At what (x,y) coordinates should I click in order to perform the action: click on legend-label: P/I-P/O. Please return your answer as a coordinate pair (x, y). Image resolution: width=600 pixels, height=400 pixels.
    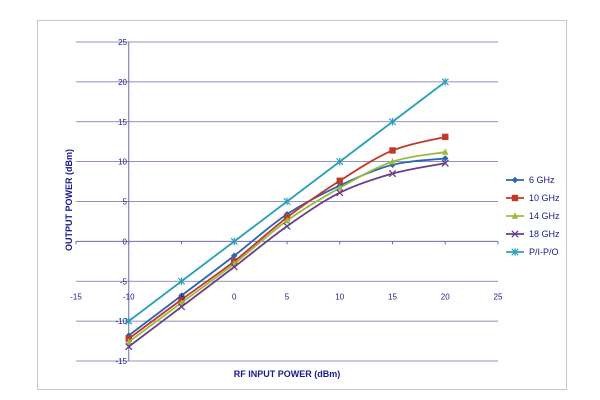
    Looking at the image, I should click on (544, 252).